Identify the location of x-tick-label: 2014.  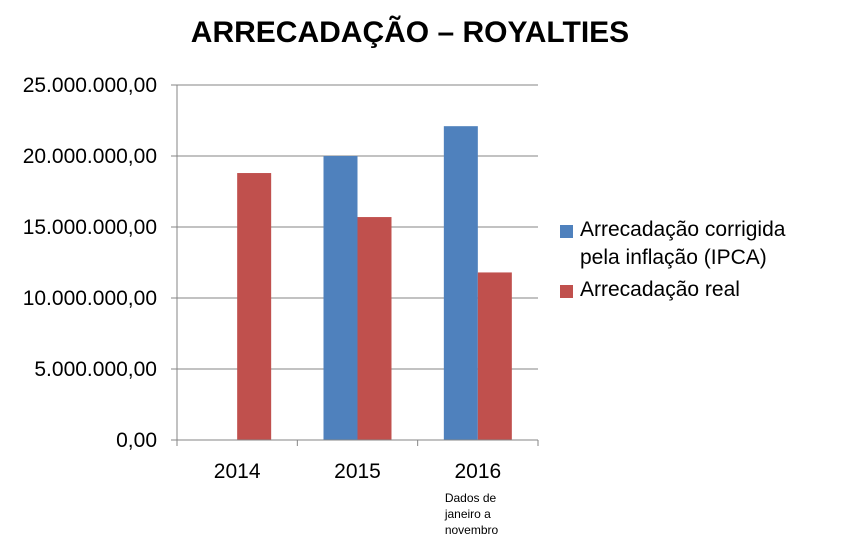
(237, 471).